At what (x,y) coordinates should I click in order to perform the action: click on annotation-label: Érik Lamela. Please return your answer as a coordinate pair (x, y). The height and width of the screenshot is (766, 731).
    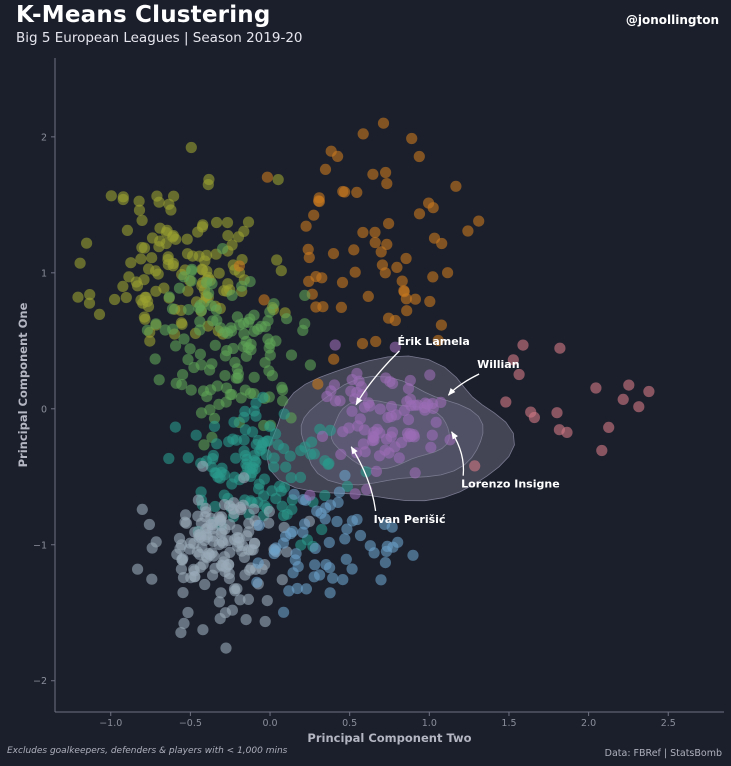
    Looking at the image, I should click on (433, 341).